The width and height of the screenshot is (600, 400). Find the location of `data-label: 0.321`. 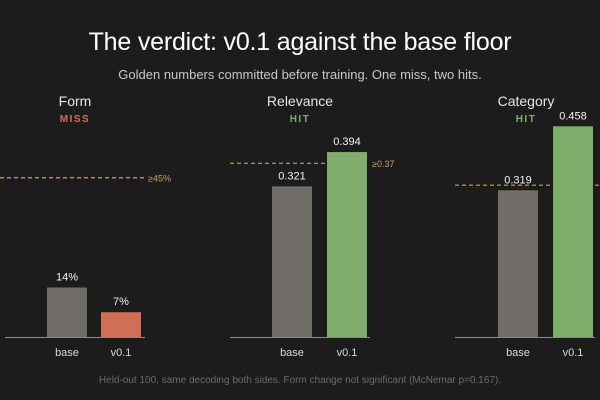

data-label: 0.321 is located at coordinates (292, 176).